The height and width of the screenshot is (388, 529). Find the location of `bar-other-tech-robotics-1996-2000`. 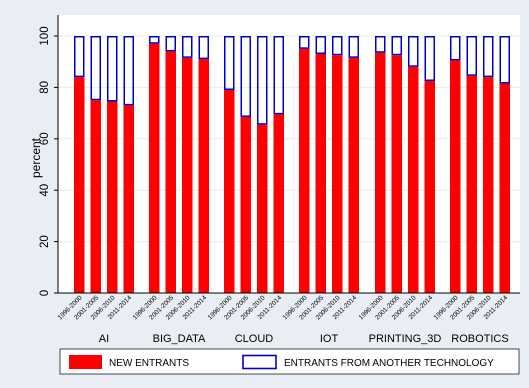

bar-other-tech-robotics-1996-2000 is located at coordinates (455, 48).